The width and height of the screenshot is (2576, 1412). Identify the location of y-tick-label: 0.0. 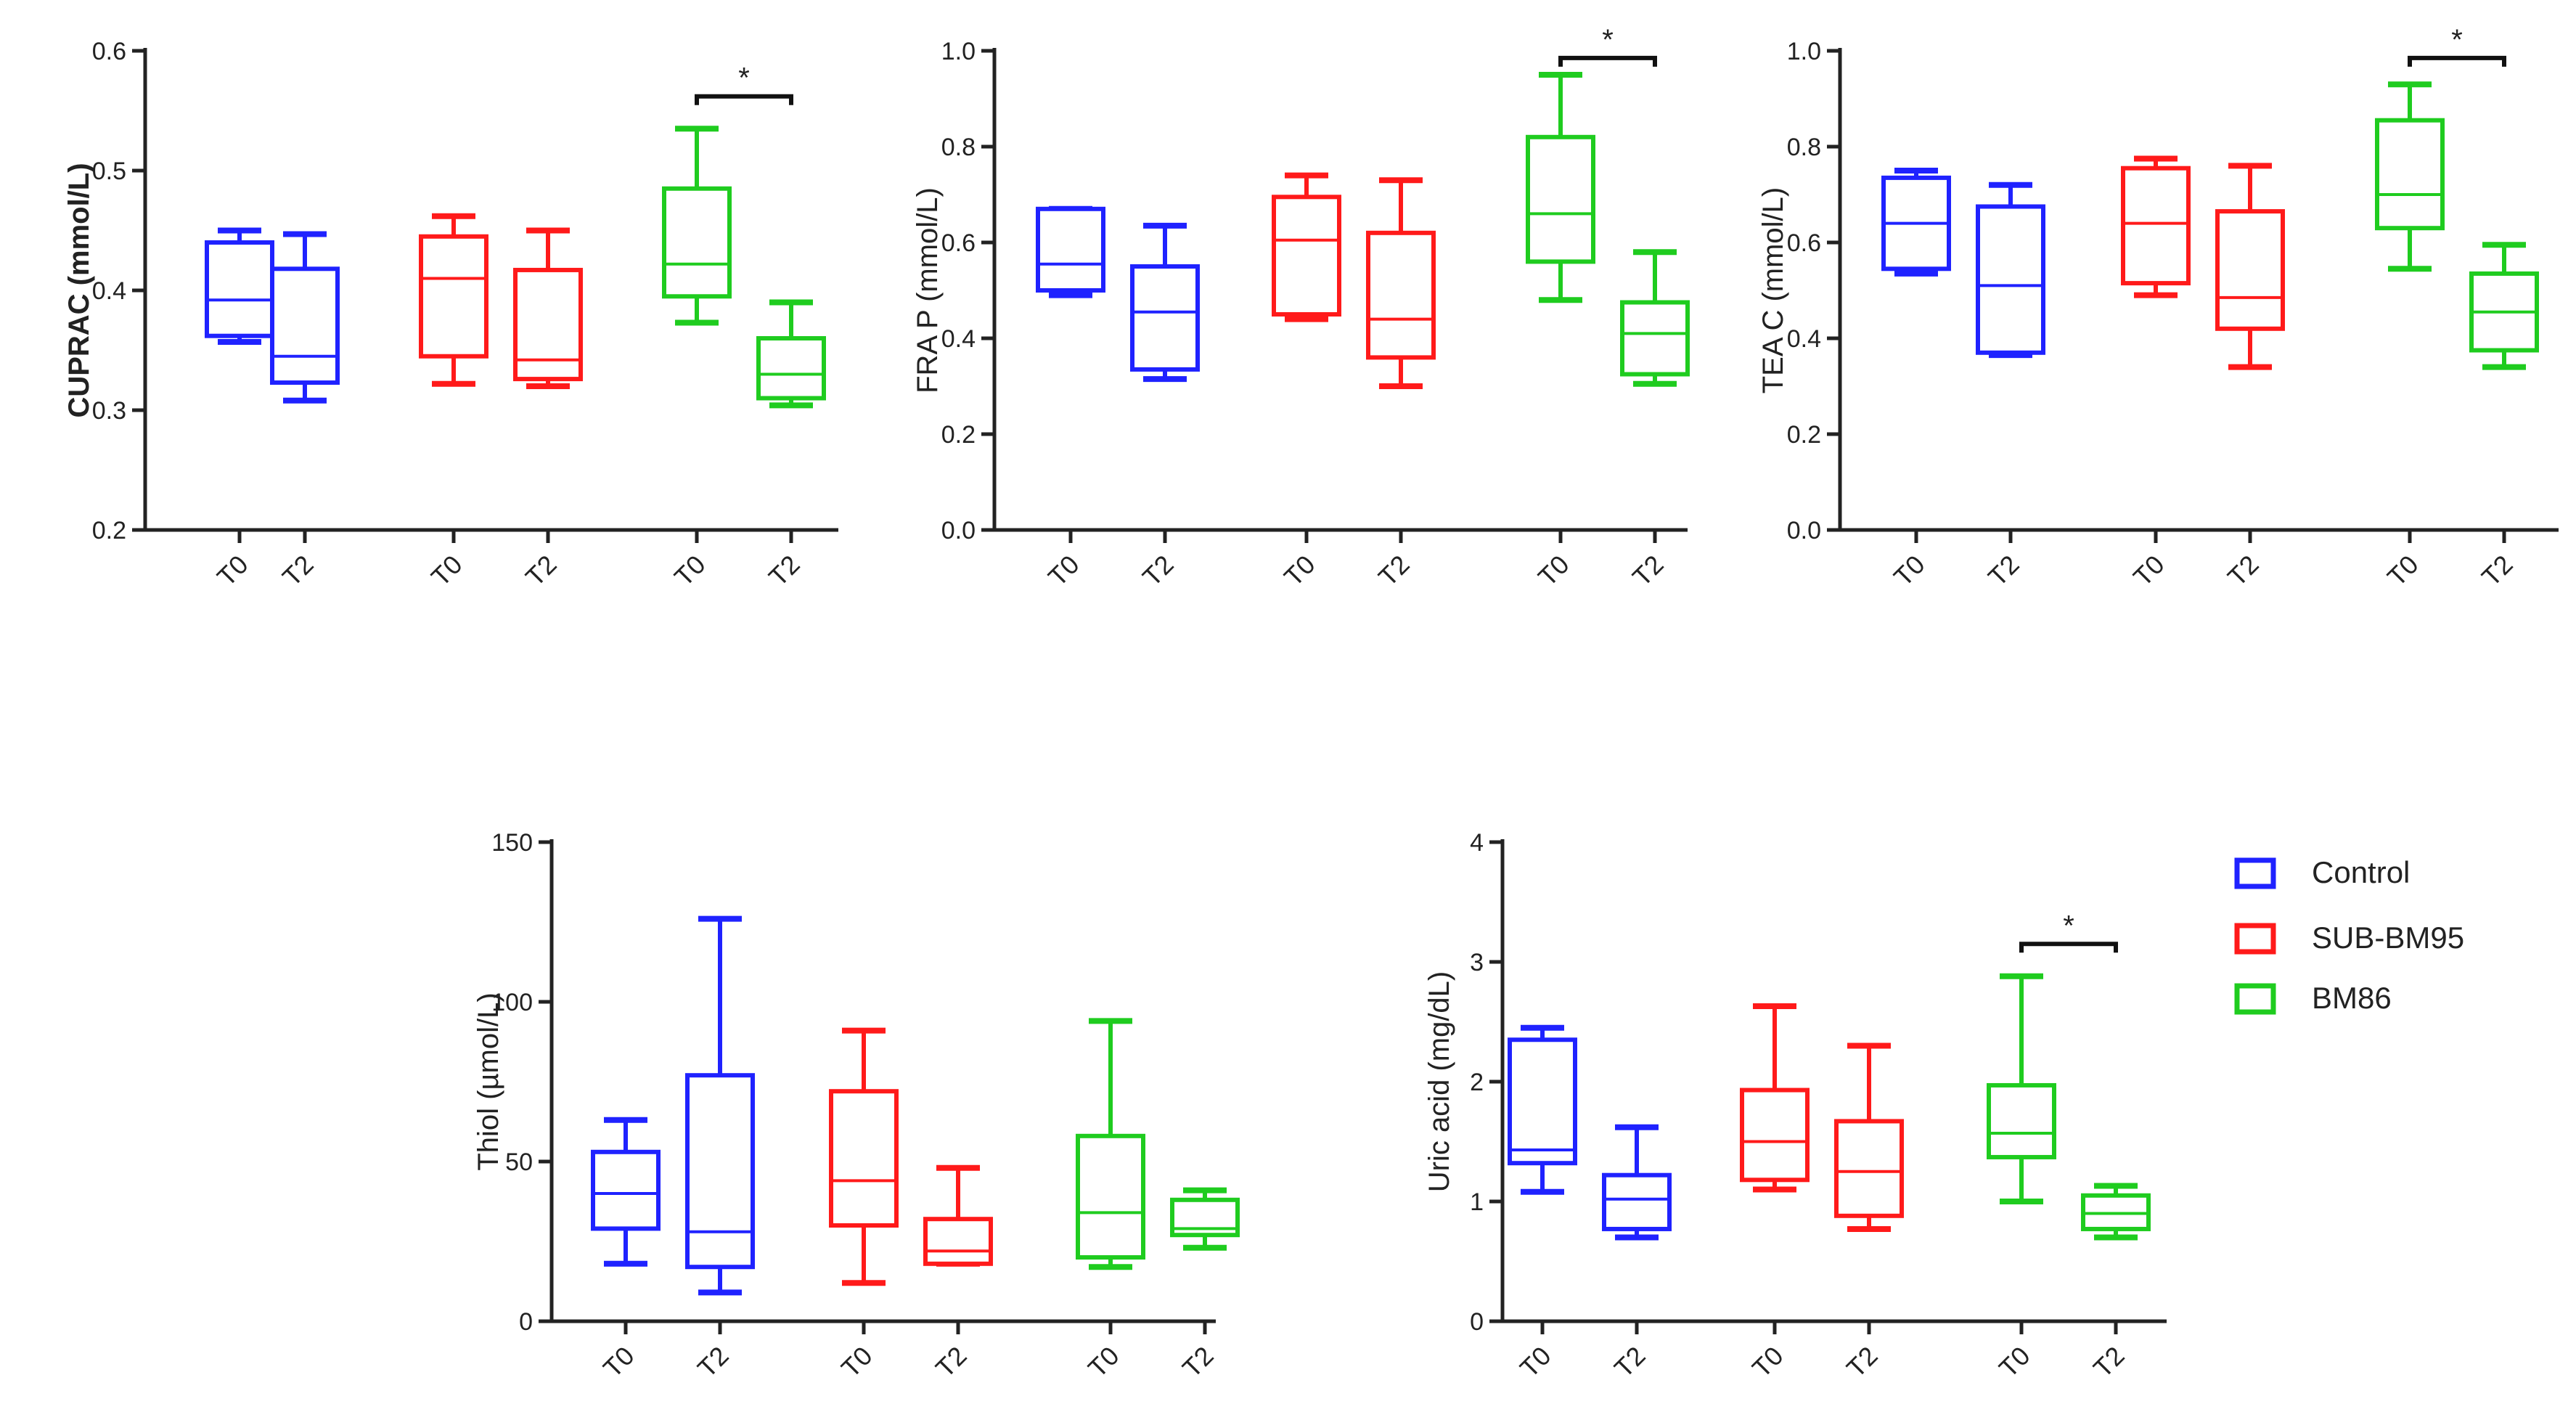
(959, 530).